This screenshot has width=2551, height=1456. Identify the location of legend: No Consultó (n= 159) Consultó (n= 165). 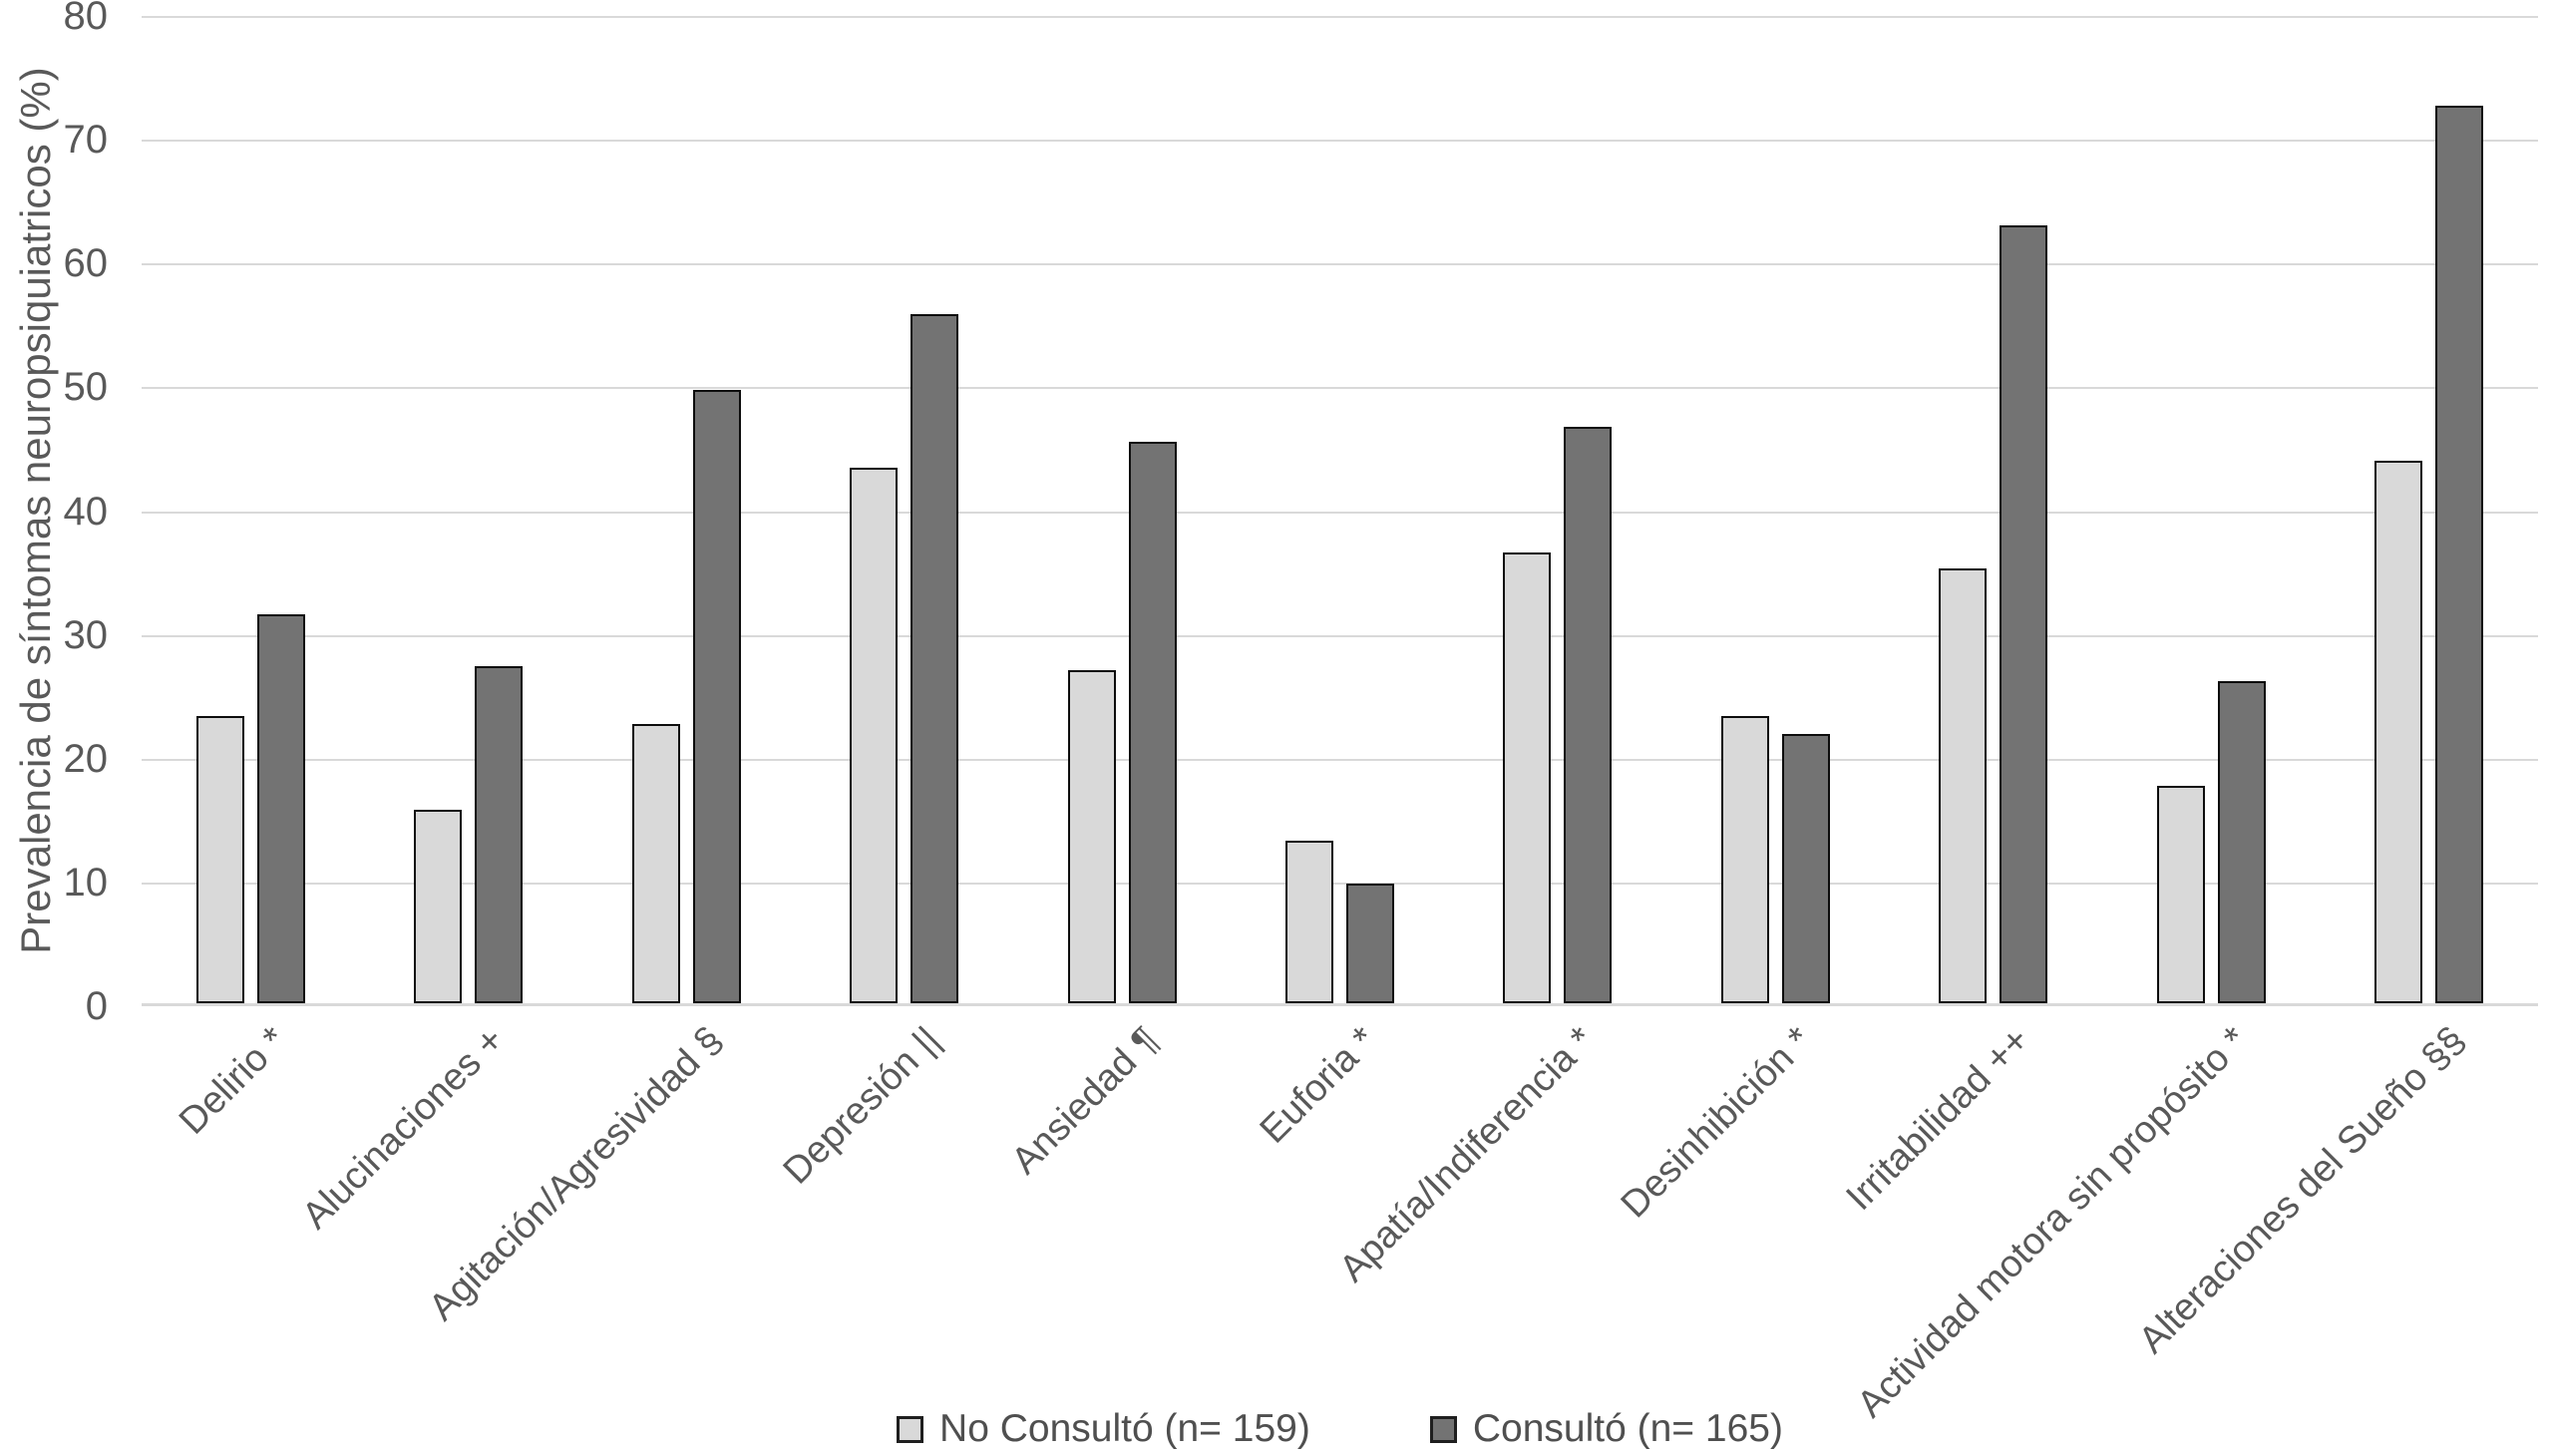
(1340, 1429).